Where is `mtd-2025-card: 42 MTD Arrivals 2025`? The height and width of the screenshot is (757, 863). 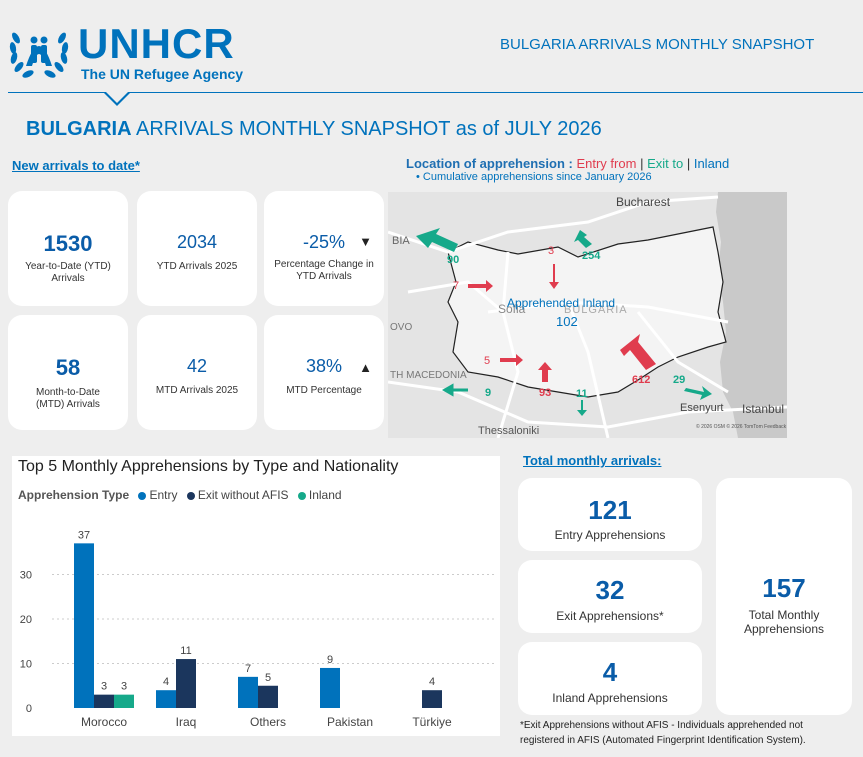 mtd-2025-card: 42 MTD Arrivals 2025 is located at coordinates (197, 372).